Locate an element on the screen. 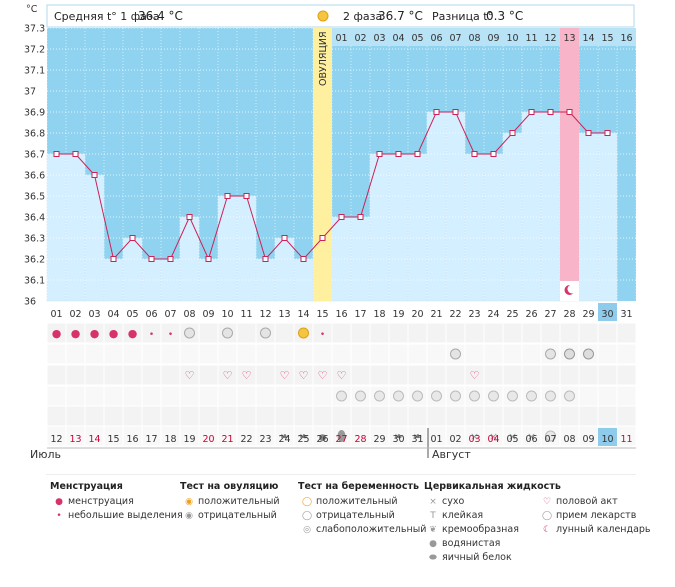  cycle-day-number: 08 is located at coordinates (189, 314).